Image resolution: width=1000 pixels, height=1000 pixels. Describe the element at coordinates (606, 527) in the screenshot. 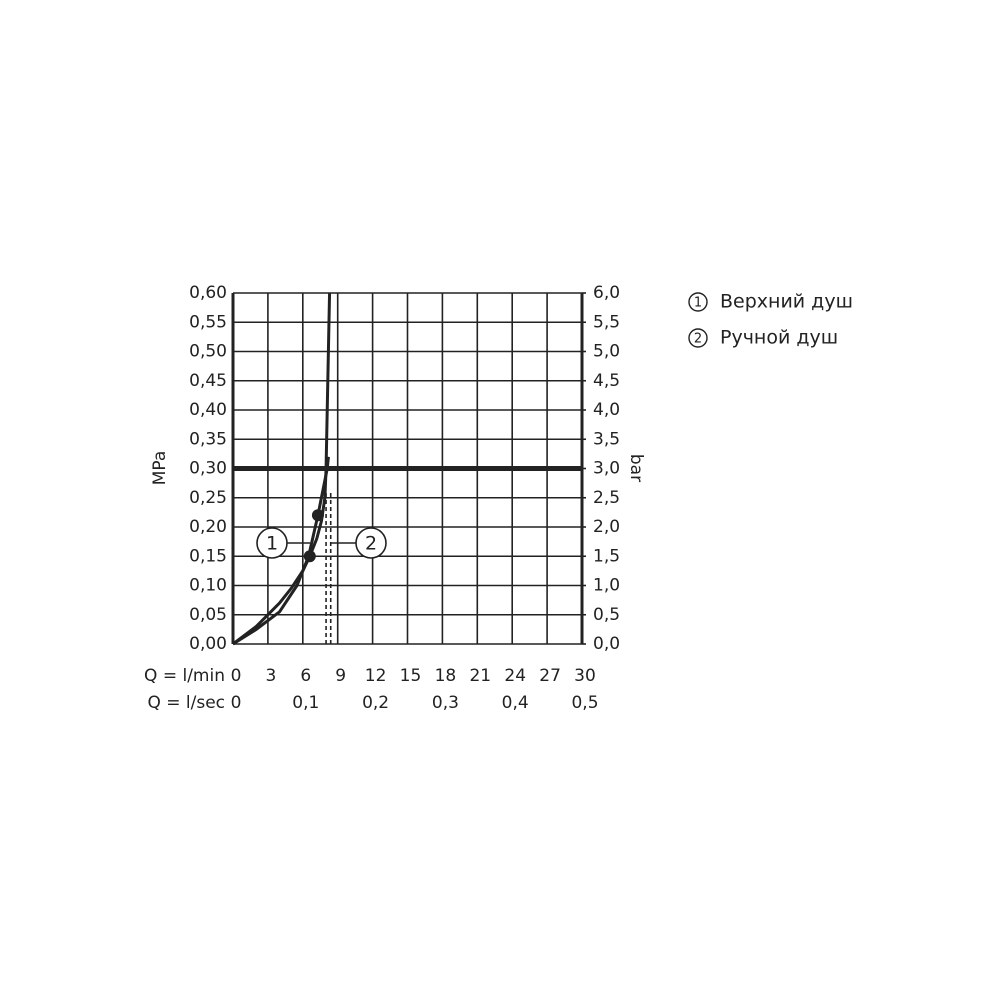

I see `y2-tick-label: 2,0` at that location.